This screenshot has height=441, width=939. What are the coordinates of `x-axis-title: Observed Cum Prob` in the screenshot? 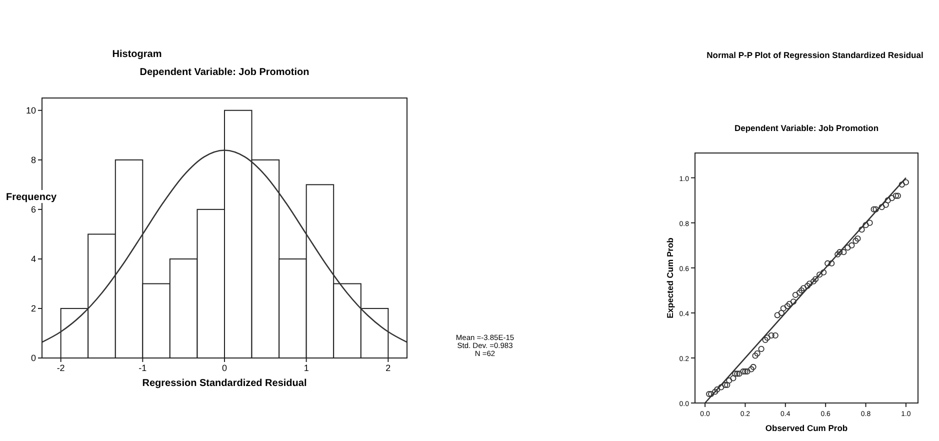 It's located at (806, 428).